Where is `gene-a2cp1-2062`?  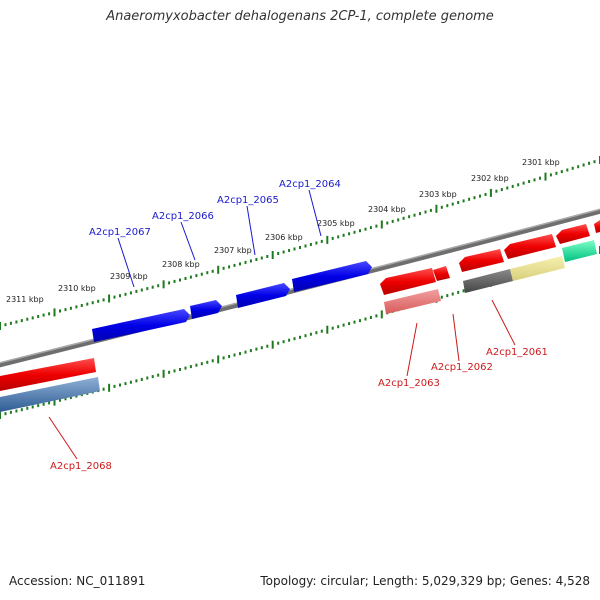 gene-a2cp1-2062 is located at coordinates (441, 273).